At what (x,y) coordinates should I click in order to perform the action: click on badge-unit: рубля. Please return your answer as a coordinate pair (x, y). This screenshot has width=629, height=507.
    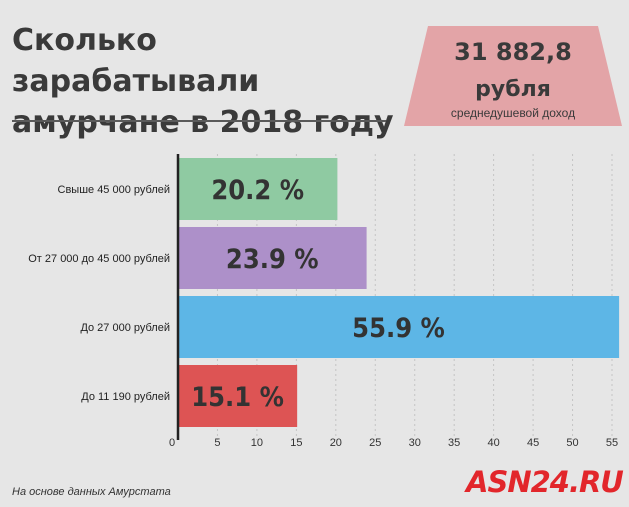
    Looking at the image, I should click on (513, 89).